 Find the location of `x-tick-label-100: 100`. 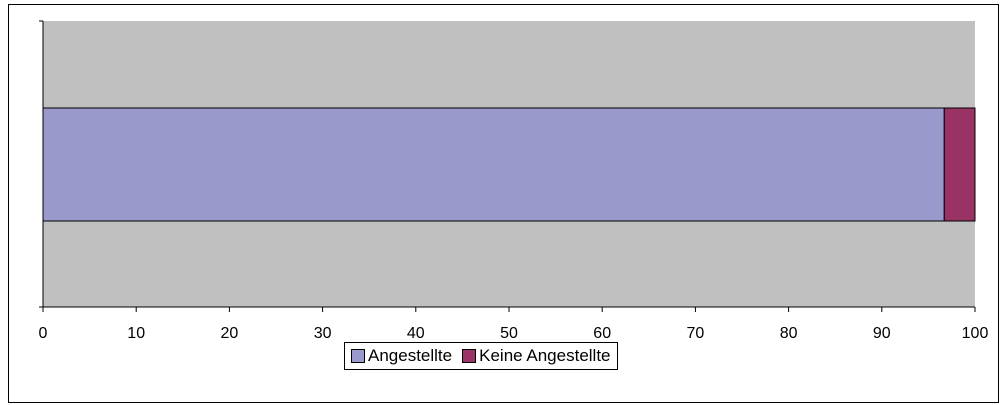

x-tick-label-100: 100 is located at coordinates (975, 333).